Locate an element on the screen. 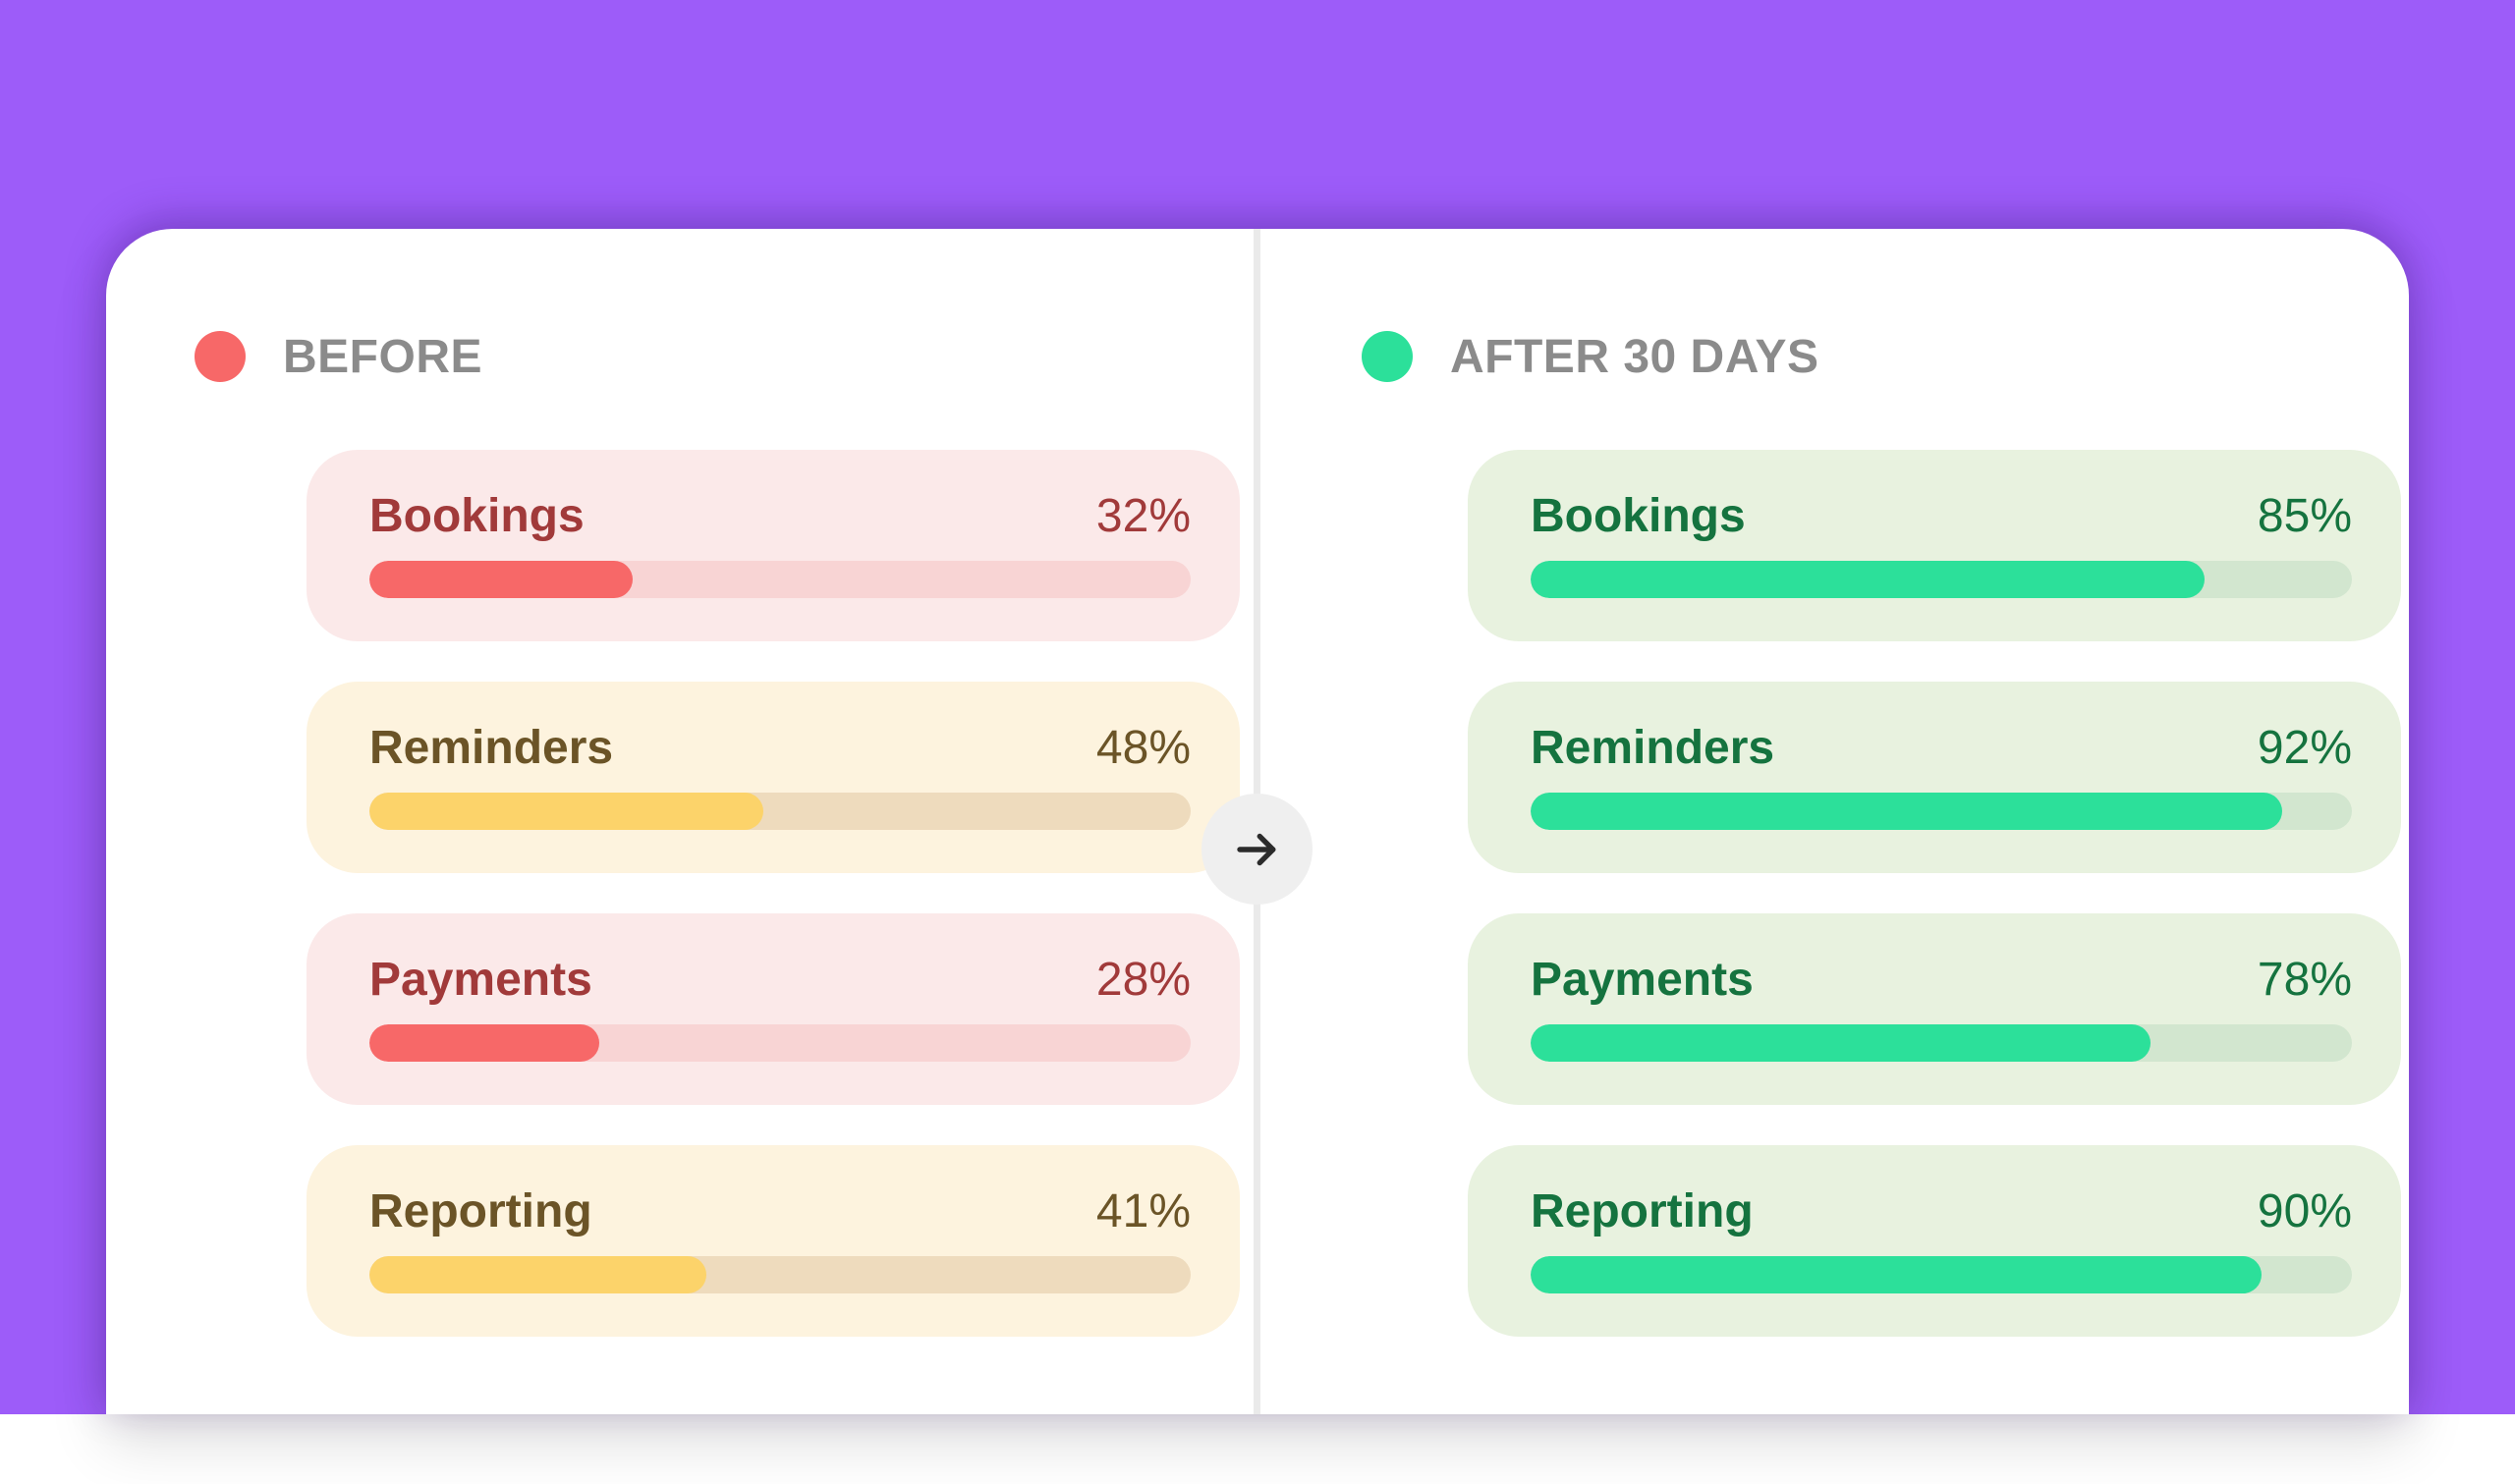  arrow-right-icon is located at coordinates (1255, 849).